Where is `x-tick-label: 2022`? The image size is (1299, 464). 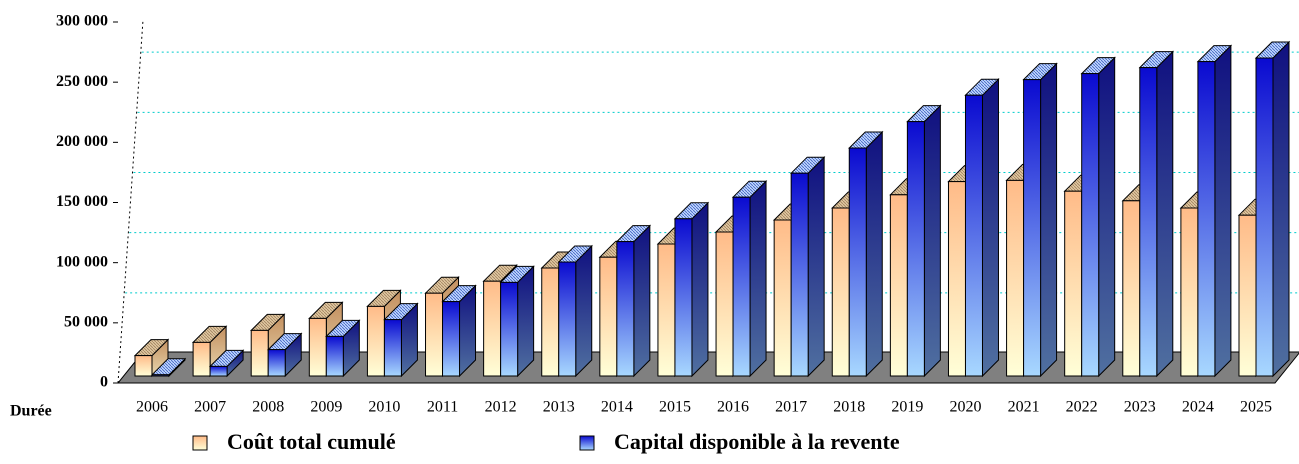
x-tick-label: 2022 is located at coordinates (1082, 407).